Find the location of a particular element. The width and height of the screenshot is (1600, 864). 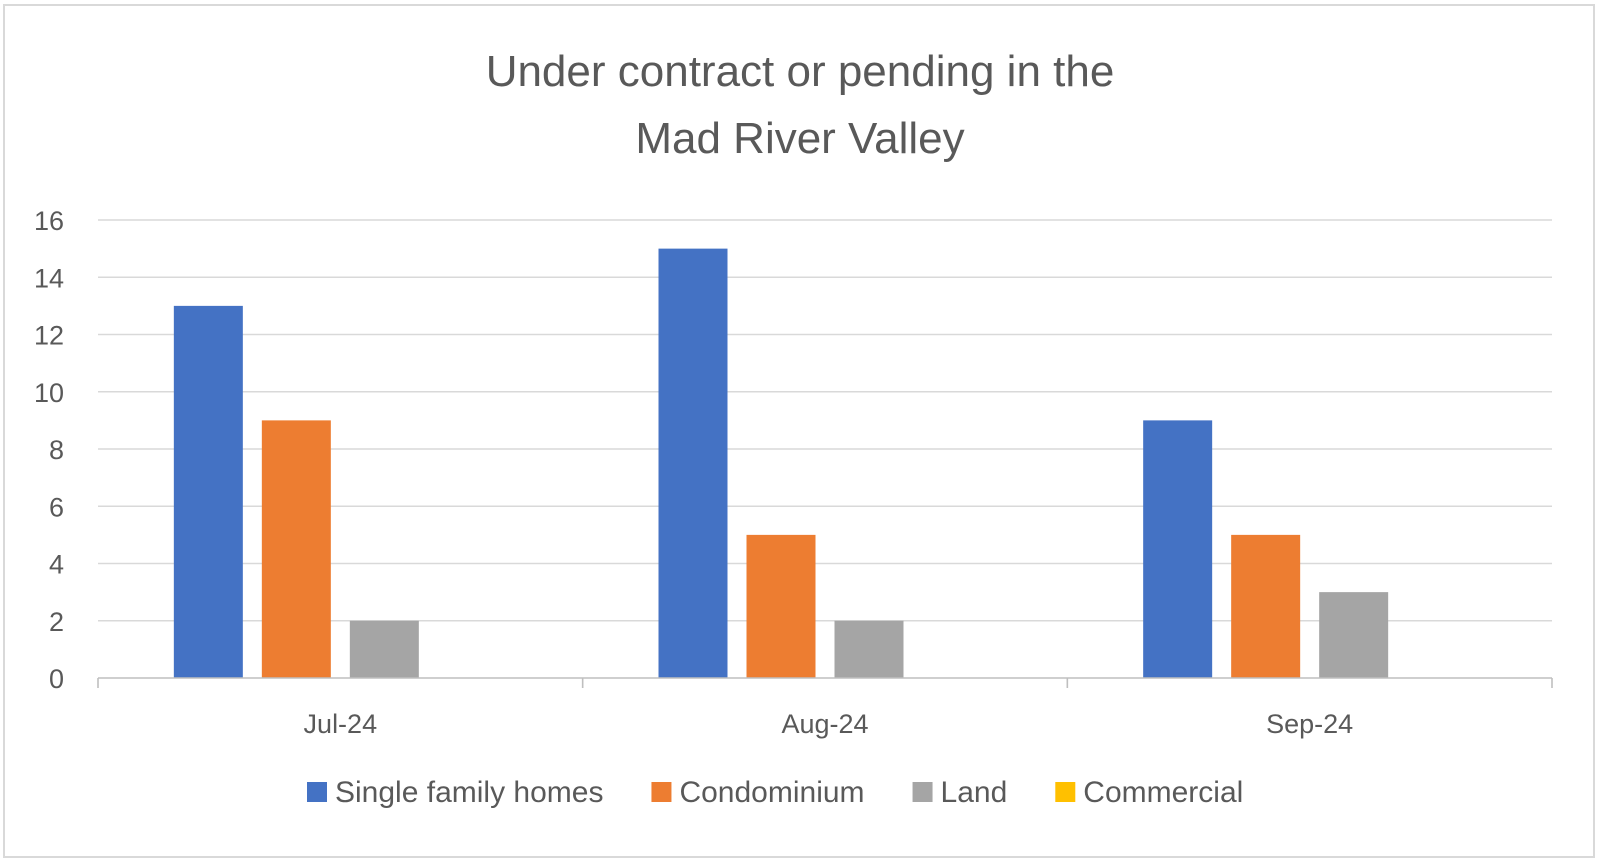

legend-item: Single family homes is located at coordinates (455, 792).